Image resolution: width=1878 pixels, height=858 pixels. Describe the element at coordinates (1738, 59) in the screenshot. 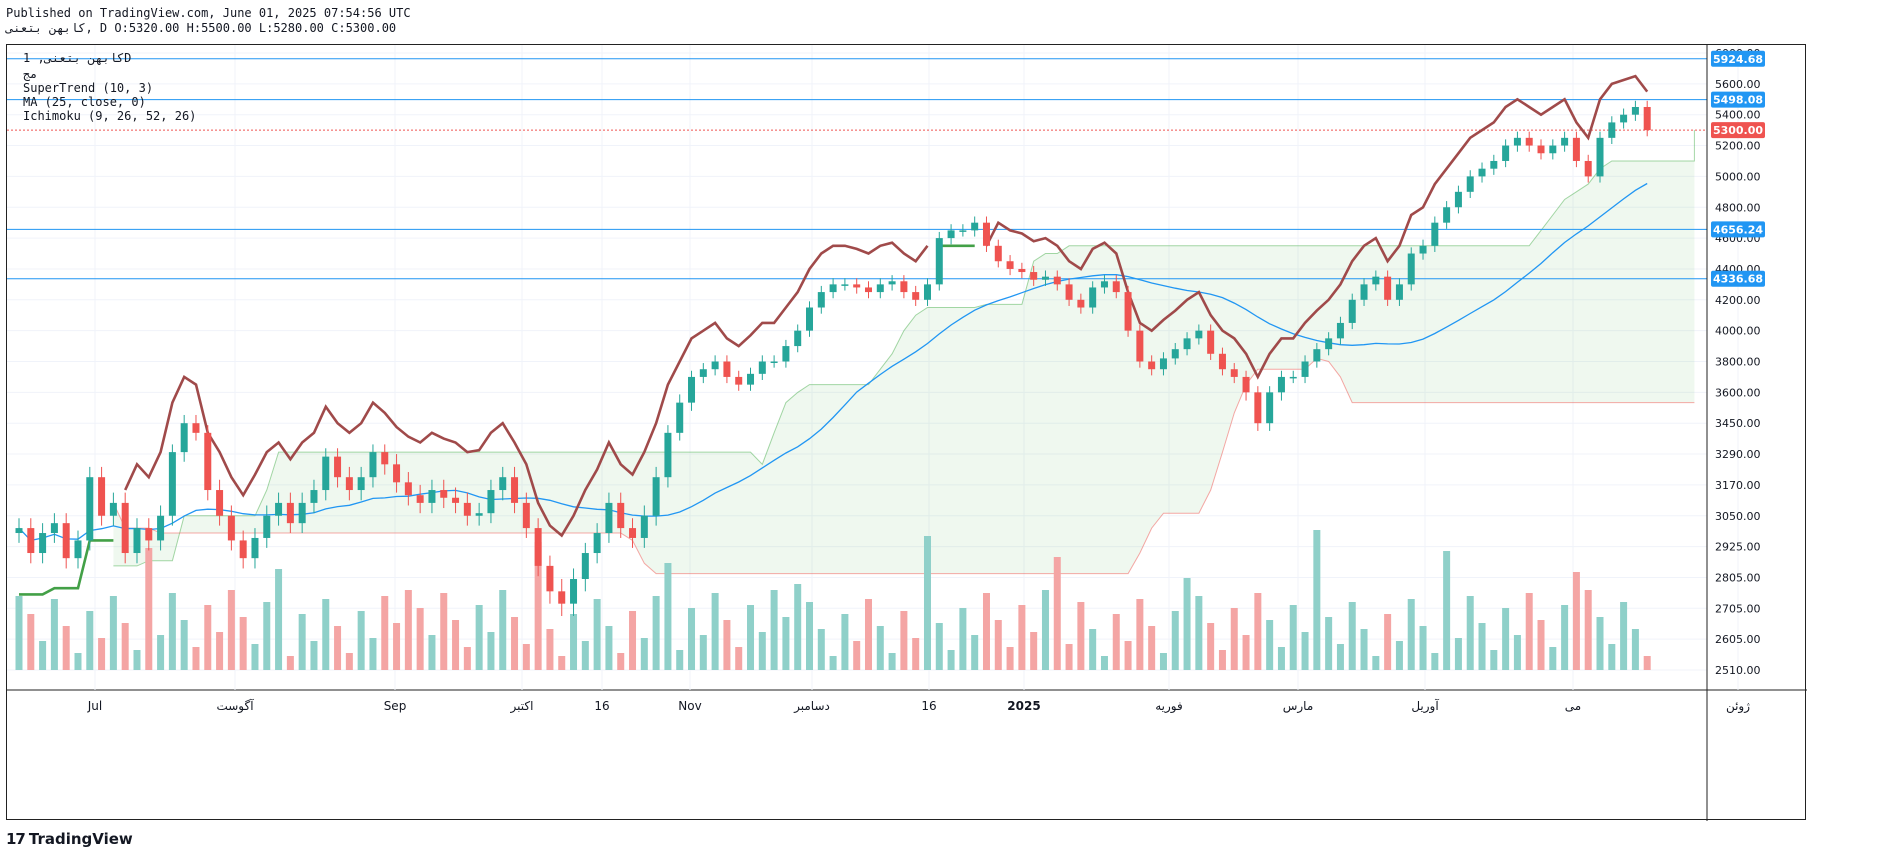

I see `level-tag-label: 5924.68` at that location.